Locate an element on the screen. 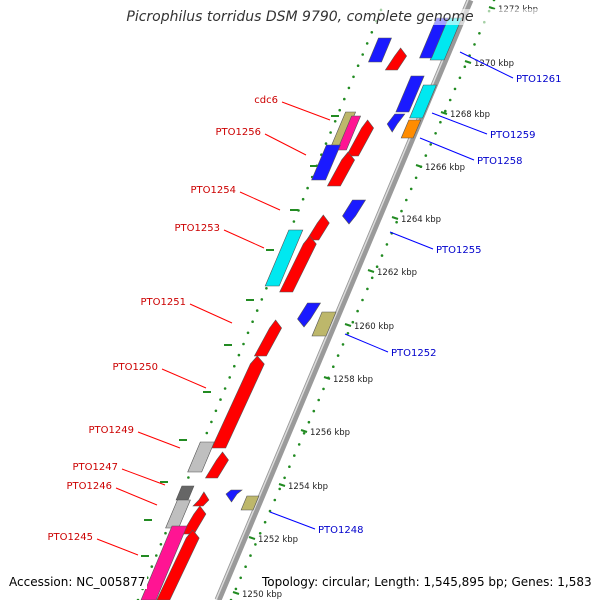  gene-label-left: PTO1253 is located at coordinates (197, 228).